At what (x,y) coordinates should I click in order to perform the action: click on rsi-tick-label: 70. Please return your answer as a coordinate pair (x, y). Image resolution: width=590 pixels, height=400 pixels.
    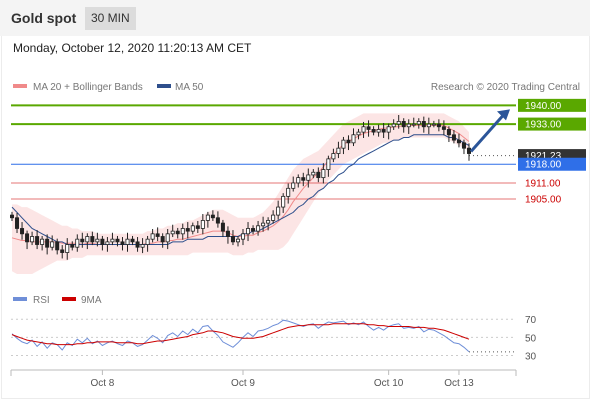
    Looking at the image, I should click on (531, 320).